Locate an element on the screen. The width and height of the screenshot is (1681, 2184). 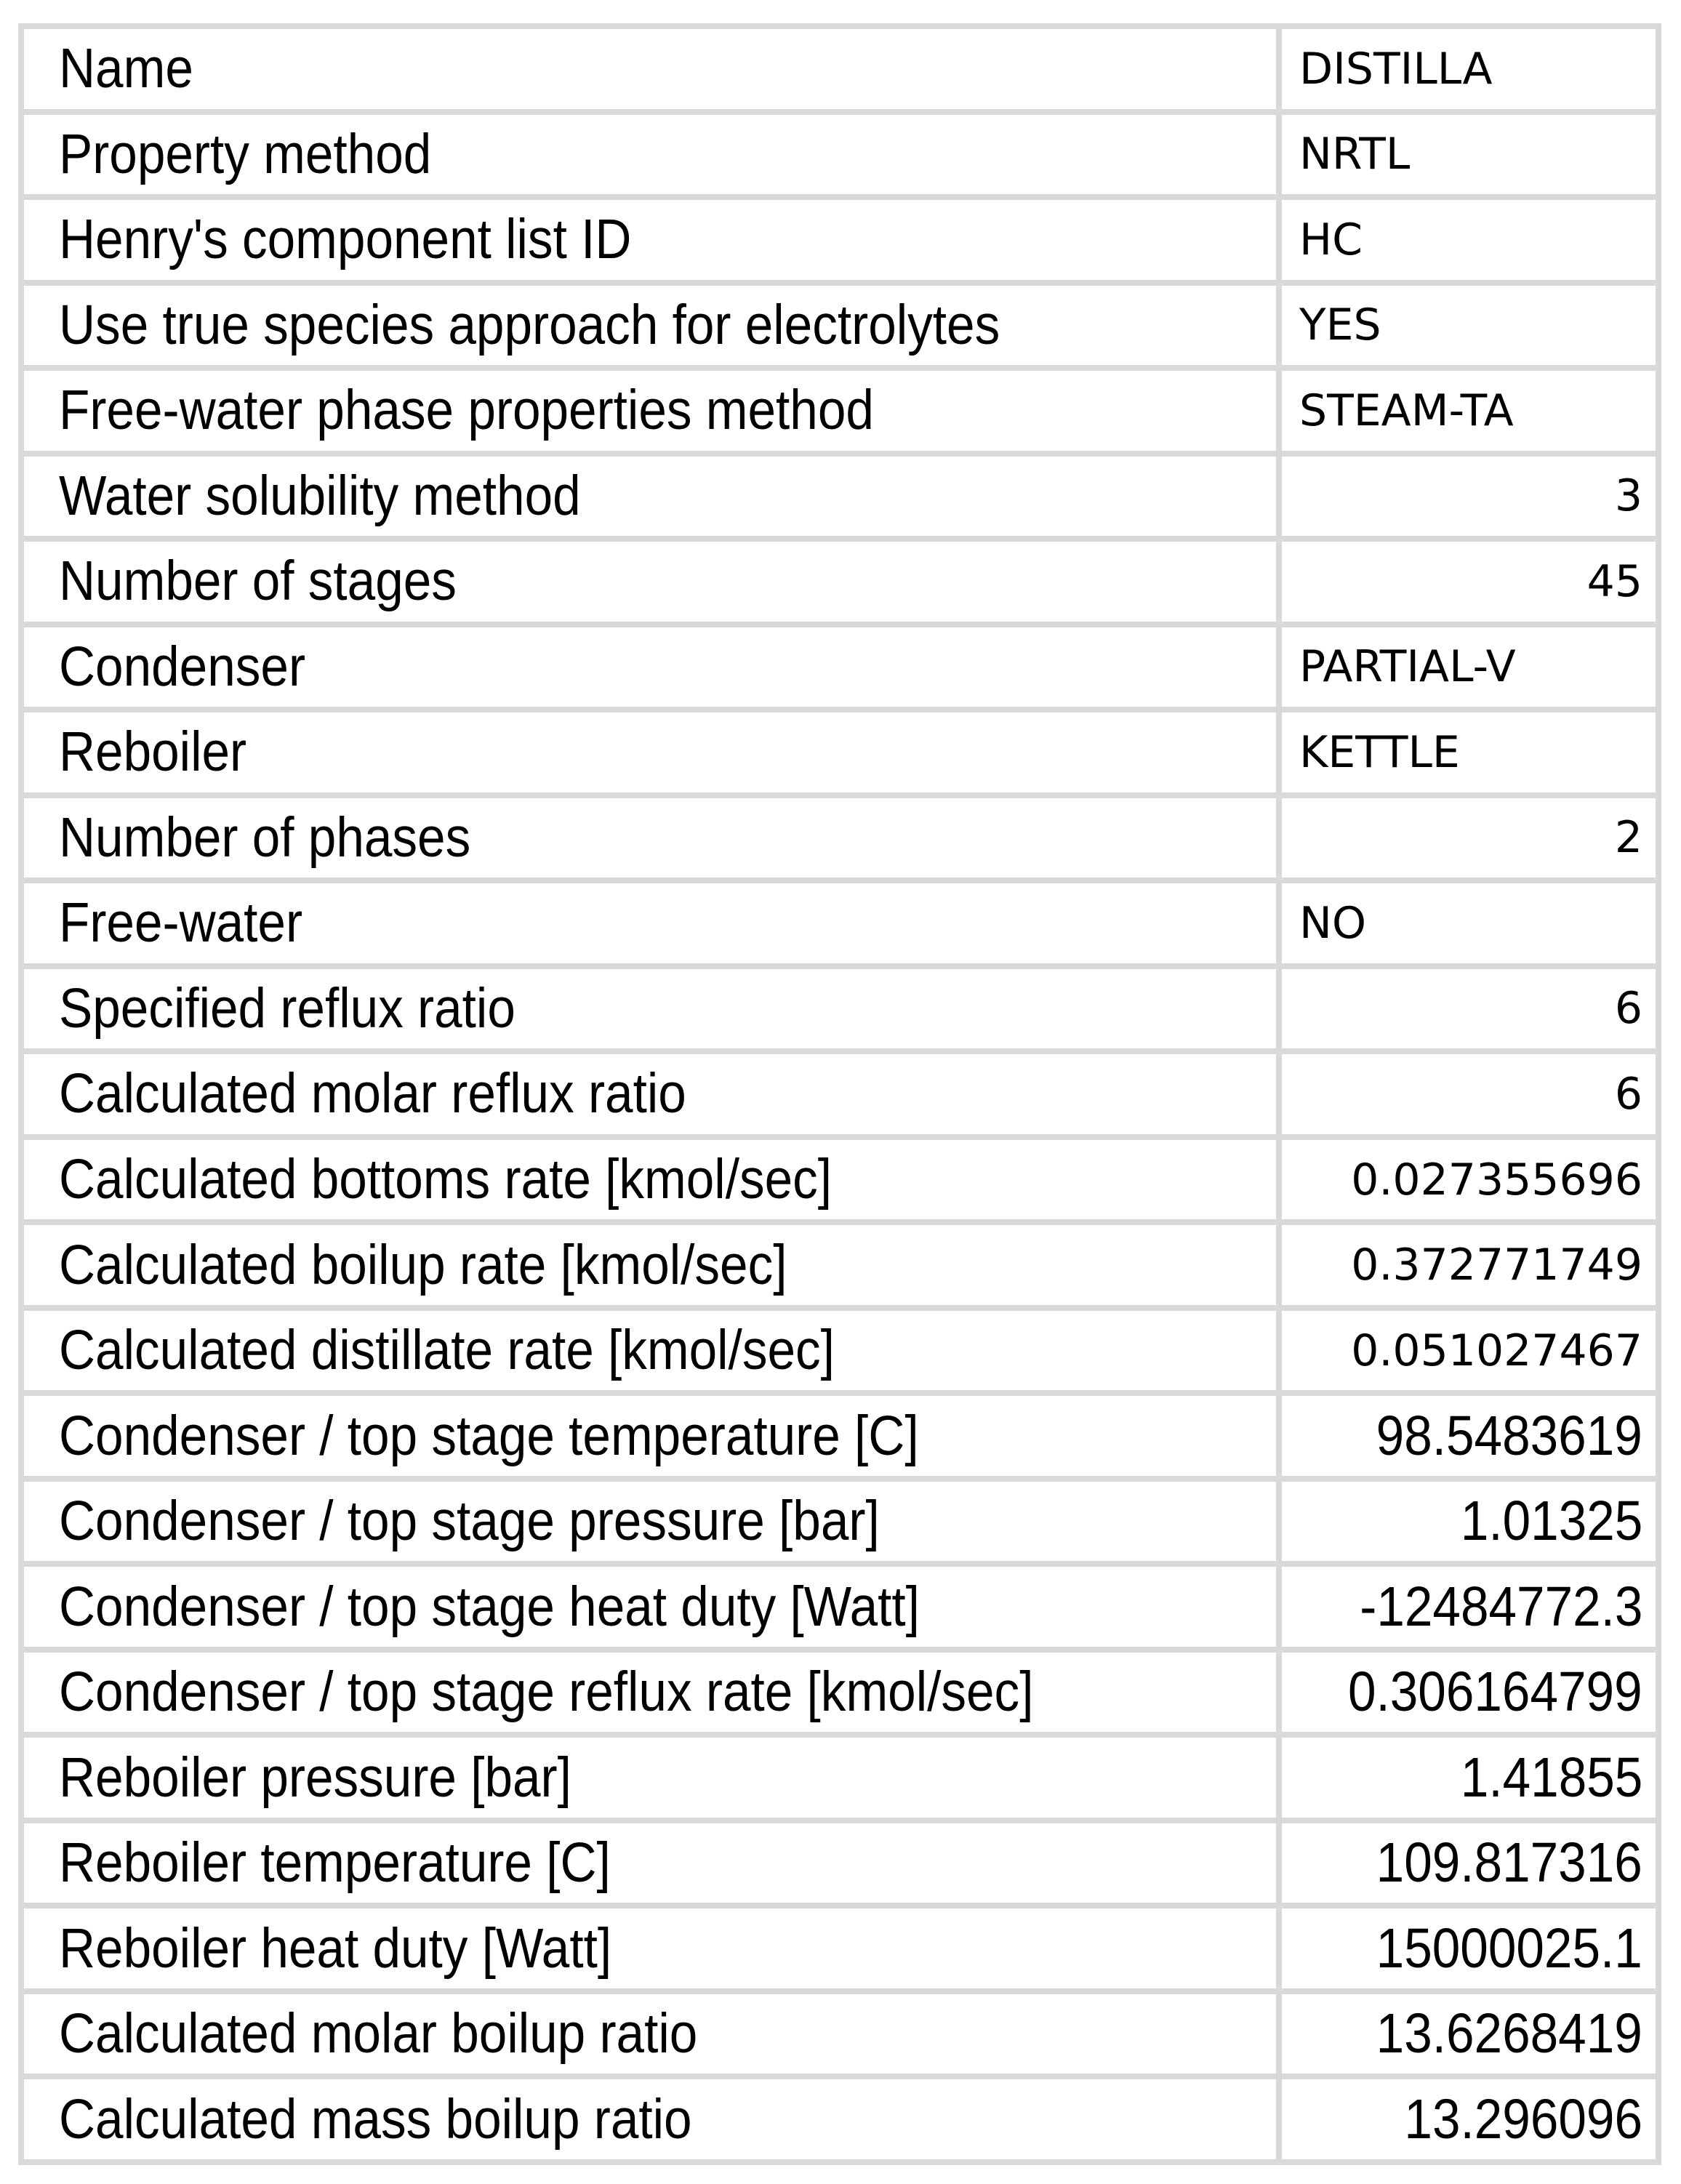
property-value-cell: 15000025.1 is located at coordinates (1469, 1948).